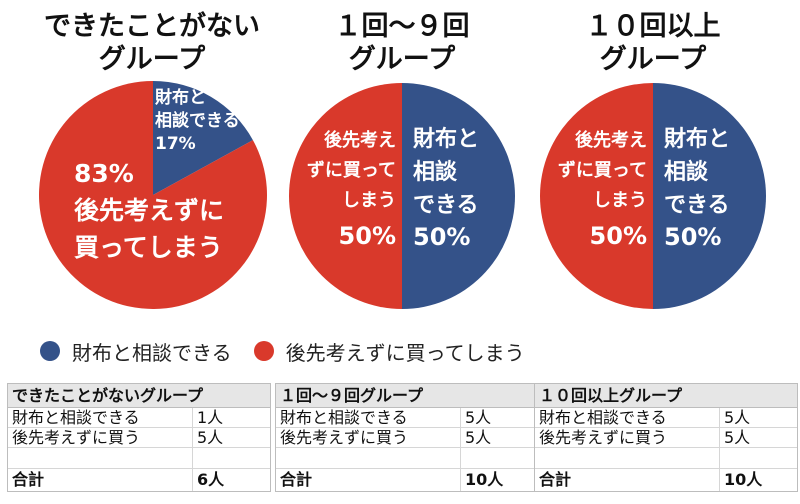 The height and width of the screenshot is (504, 800). Describe the element at coordinates (104, 173) in the screenshot. I see `pie-slice-label: 83%` at that location.